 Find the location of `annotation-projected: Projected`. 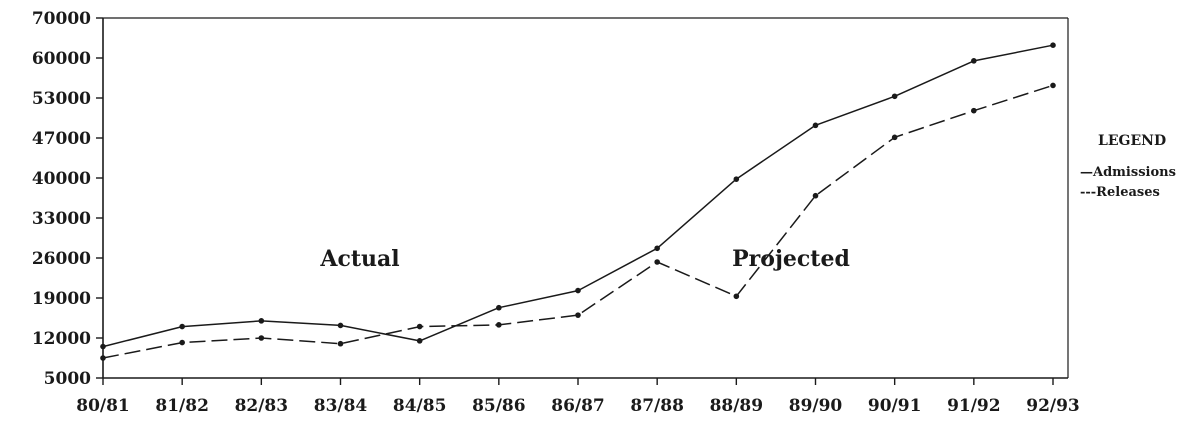

annotation-projected: Projected is located at coordinates (791, 259).